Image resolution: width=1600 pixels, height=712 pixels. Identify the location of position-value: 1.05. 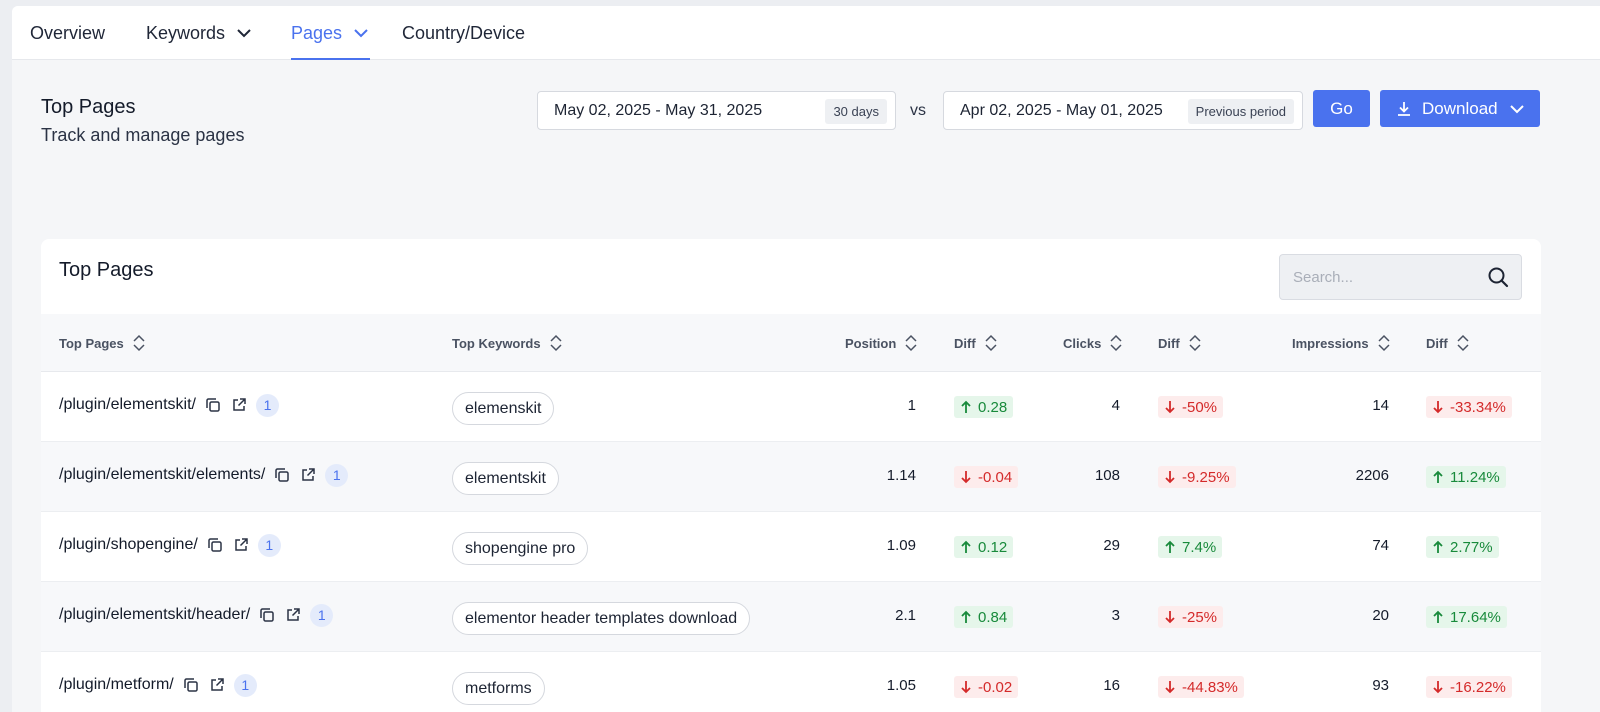
(901, 685).